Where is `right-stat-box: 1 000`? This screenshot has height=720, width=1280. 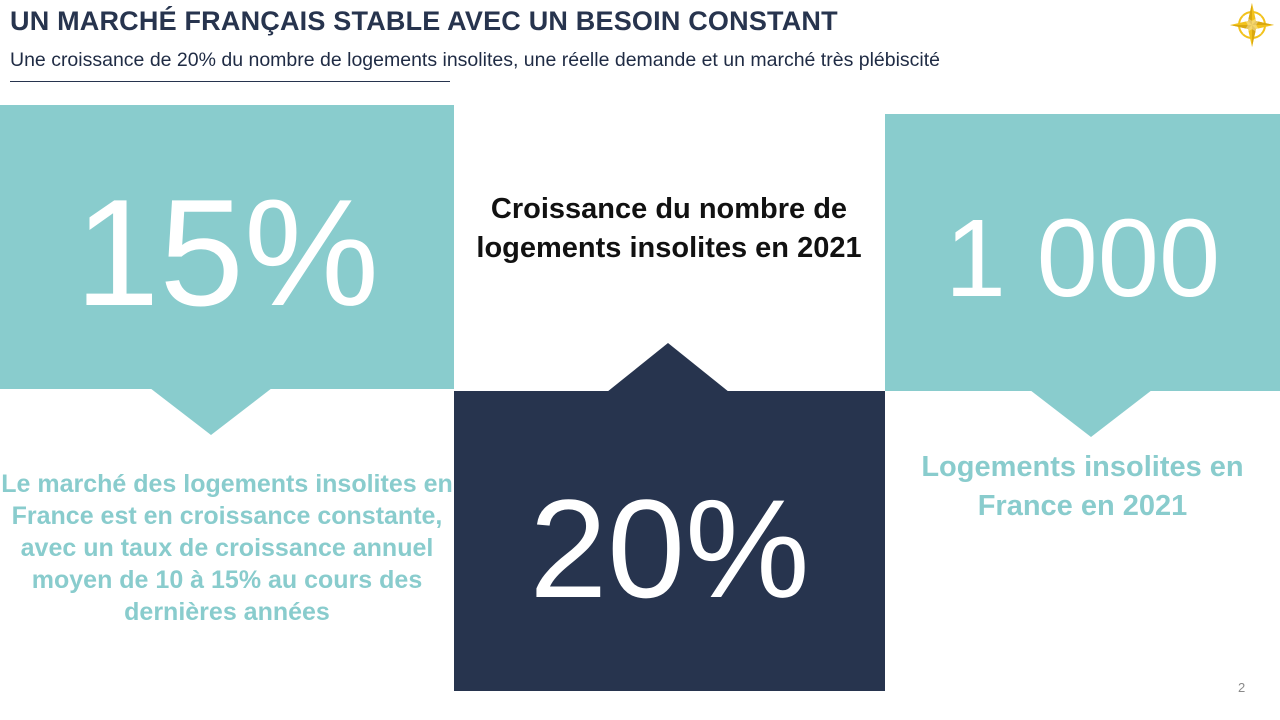
right-stat-box: 1 000 is located at coordinates (1082, 252).